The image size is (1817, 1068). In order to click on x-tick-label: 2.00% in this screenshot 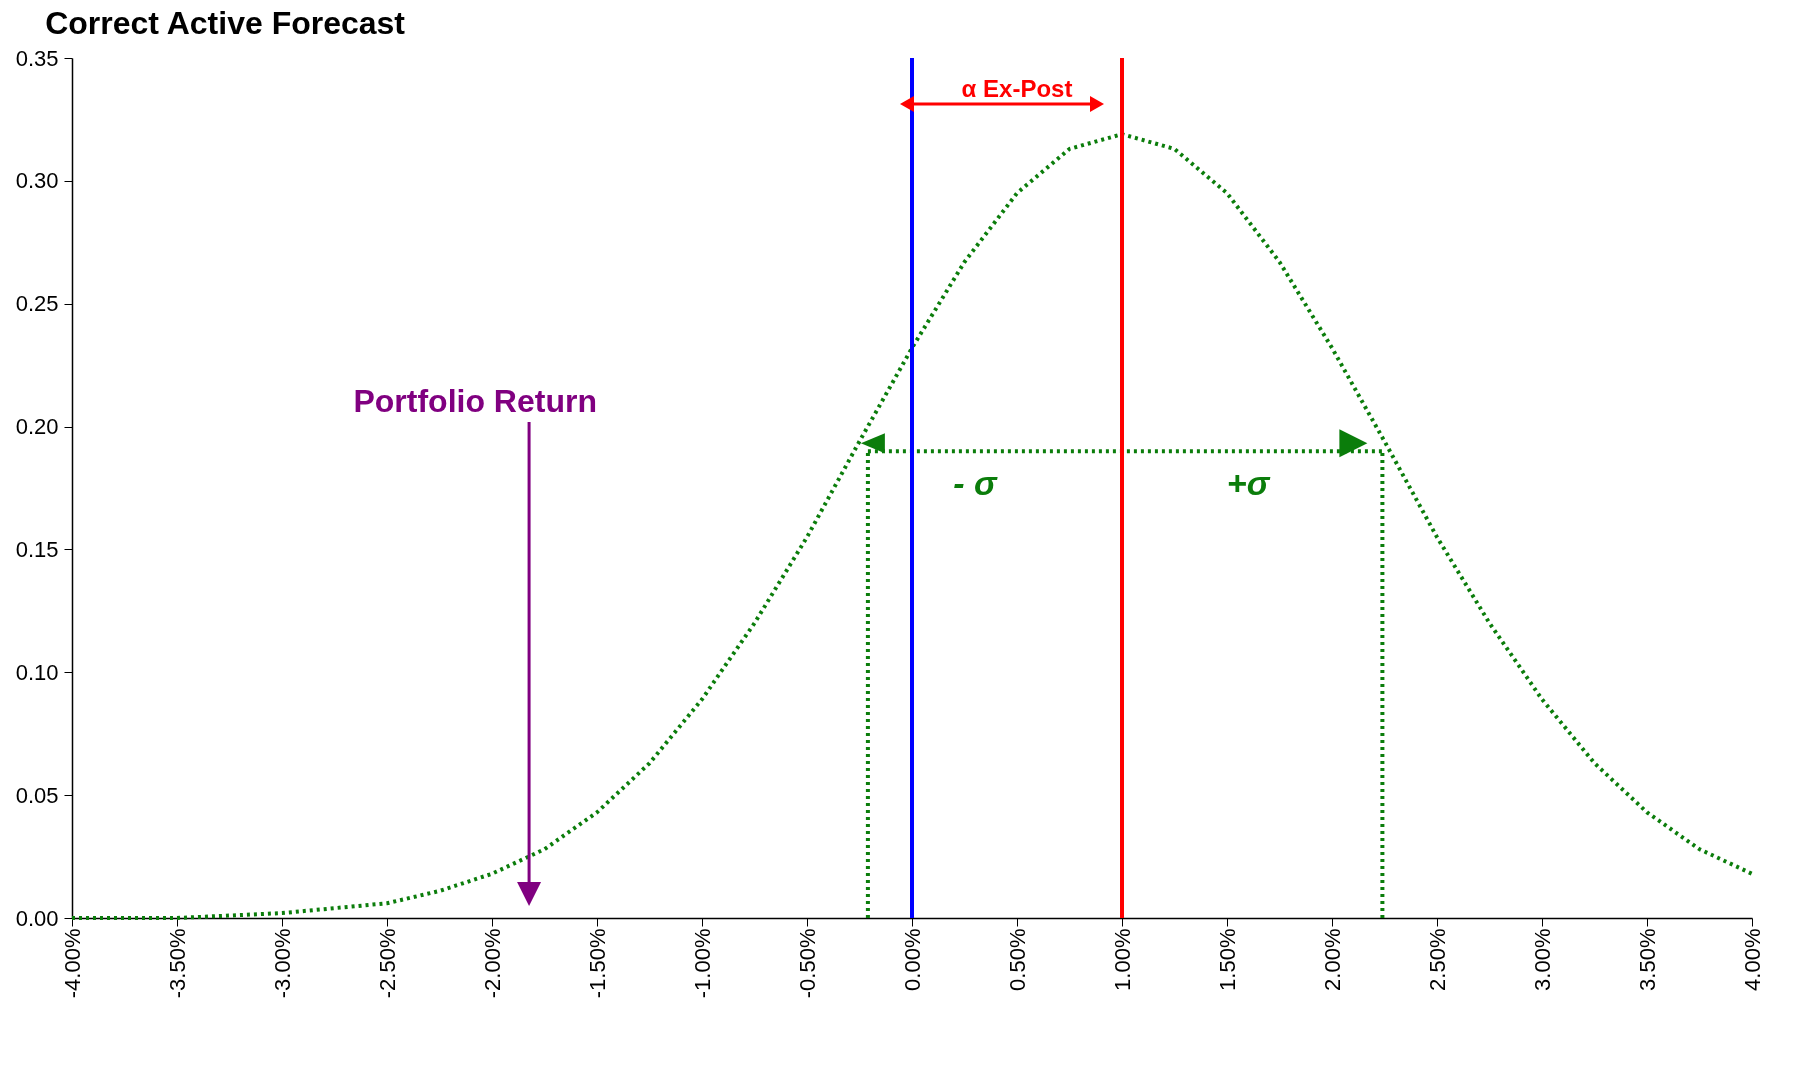, I will do `click(1332, 959)`.